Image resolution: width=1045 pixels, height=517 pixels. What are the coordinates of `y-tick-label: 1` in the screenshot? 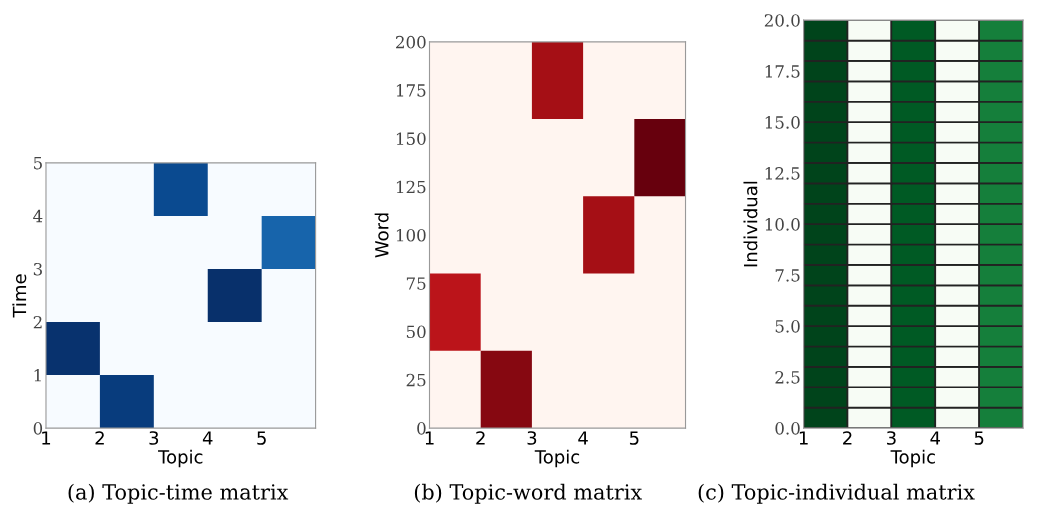 It's located at (37, 375).